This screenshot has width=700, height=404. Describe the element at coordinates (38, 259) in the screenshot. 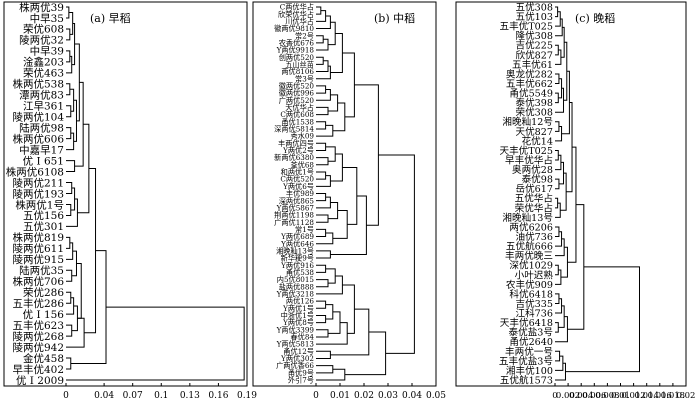

I see `leaf-label: 陵两优915` at that location.